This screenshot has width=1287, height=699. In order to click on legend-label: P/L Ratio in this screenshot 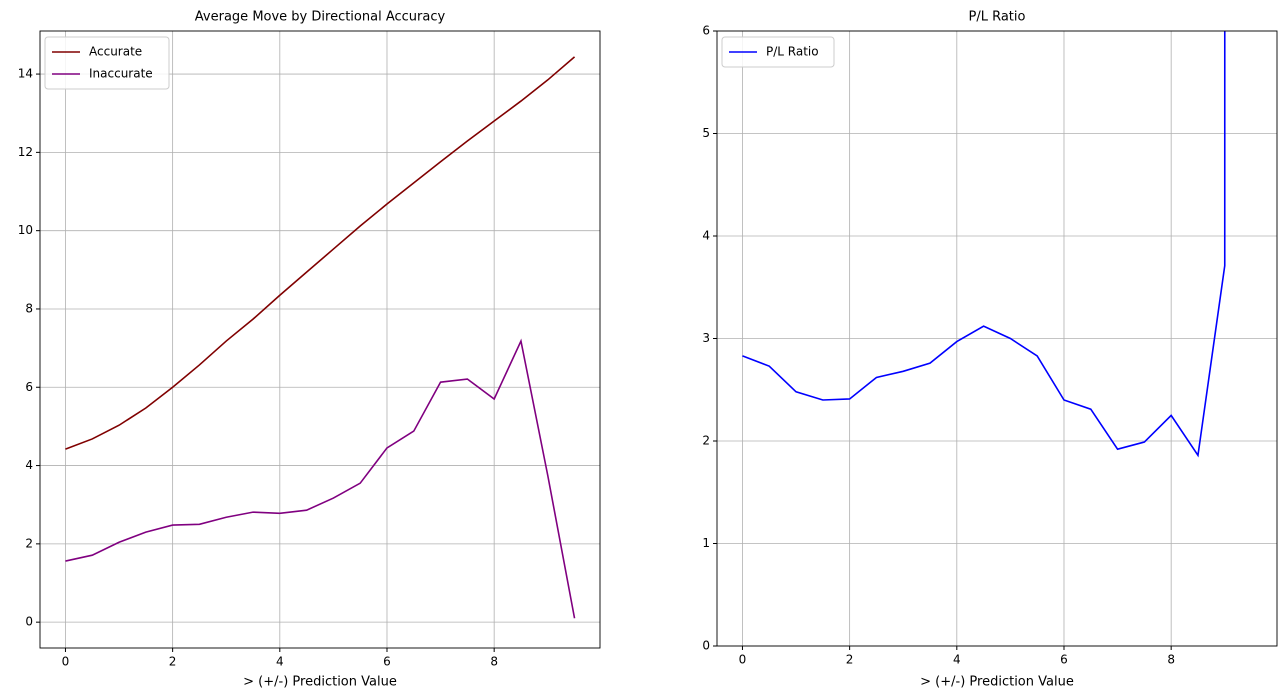, I will do `click(792, 52)`.